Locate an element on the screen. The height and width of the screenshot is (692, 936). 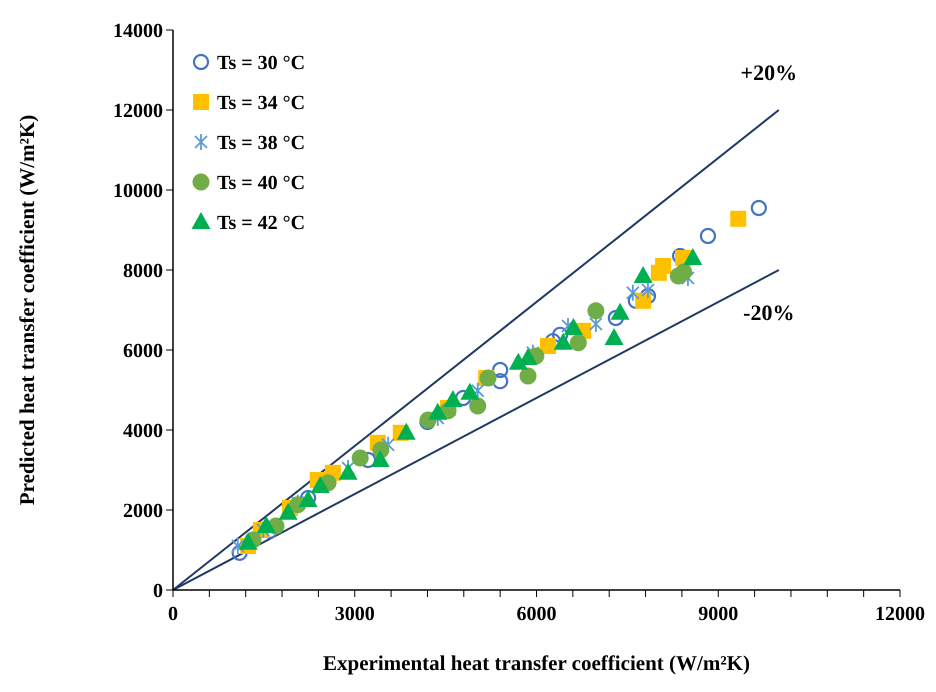
x-tick-label: 3000 is located at coordinates (354, 614).